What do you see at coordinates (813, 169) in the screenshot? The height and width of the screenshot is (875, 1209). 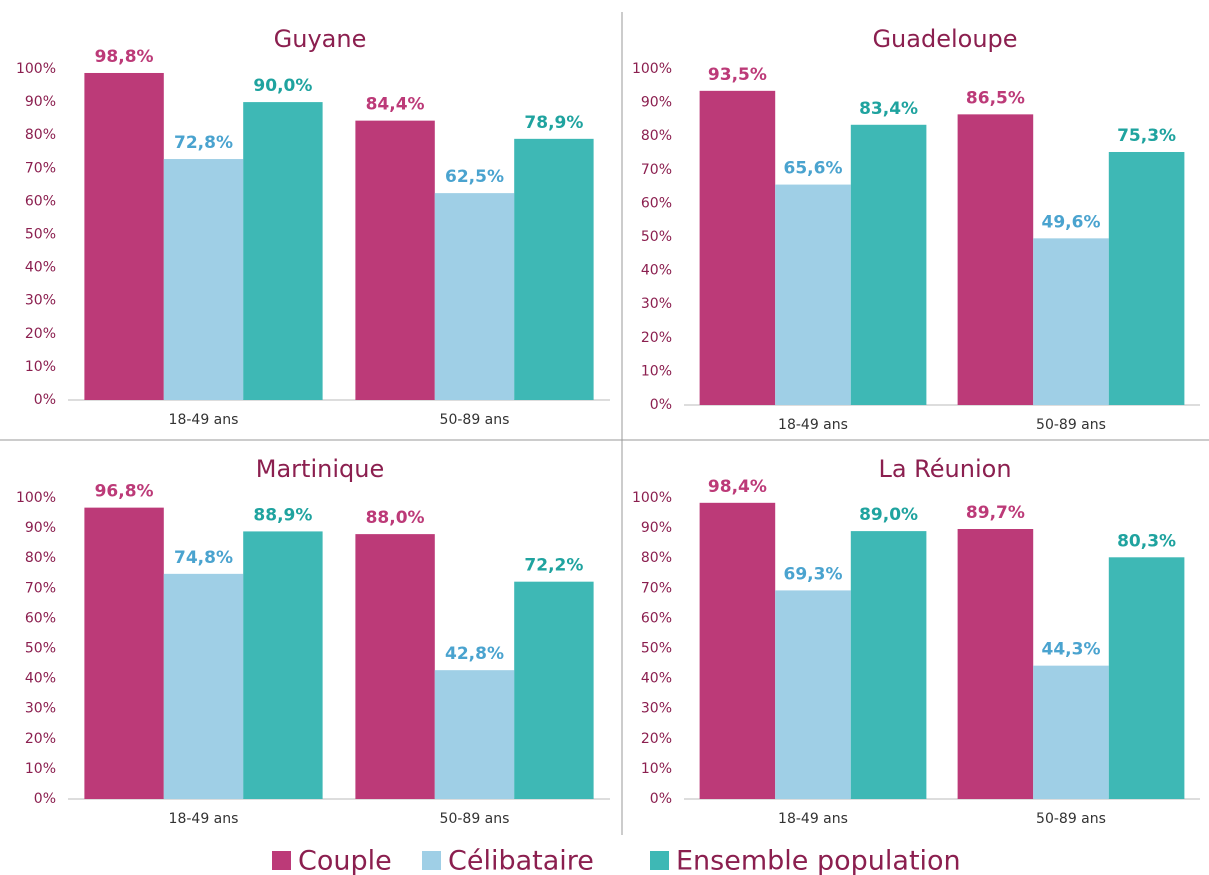 I see `value-label: 65,6%` at bounding box center [813, 169].